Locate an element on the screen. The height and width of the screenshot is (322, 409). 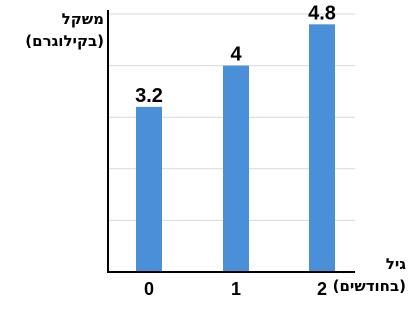
x-axis-title: גיל (בחודשים) is located at coordinates (359, 275).